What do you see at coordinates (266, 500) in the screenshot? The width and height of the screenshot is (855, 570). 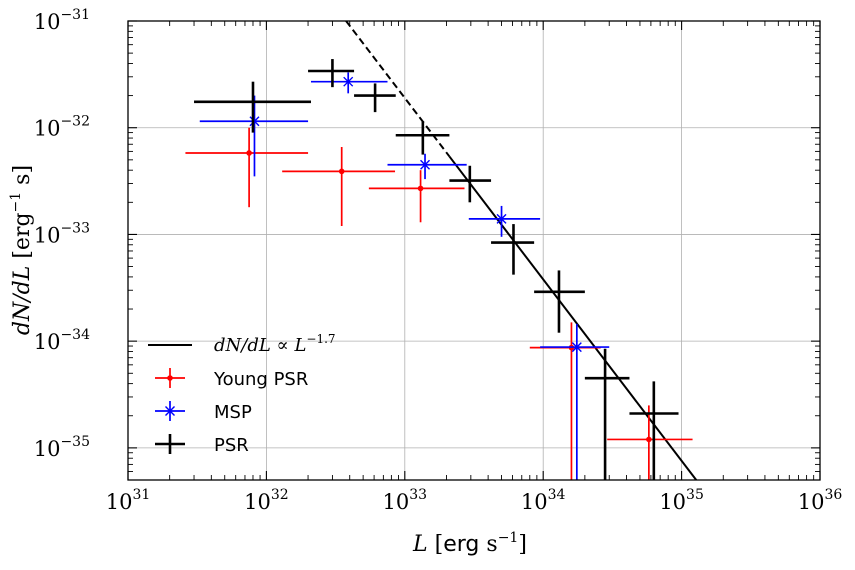 I see `x-tick-label: 1032` at bounding box center [266, 500].